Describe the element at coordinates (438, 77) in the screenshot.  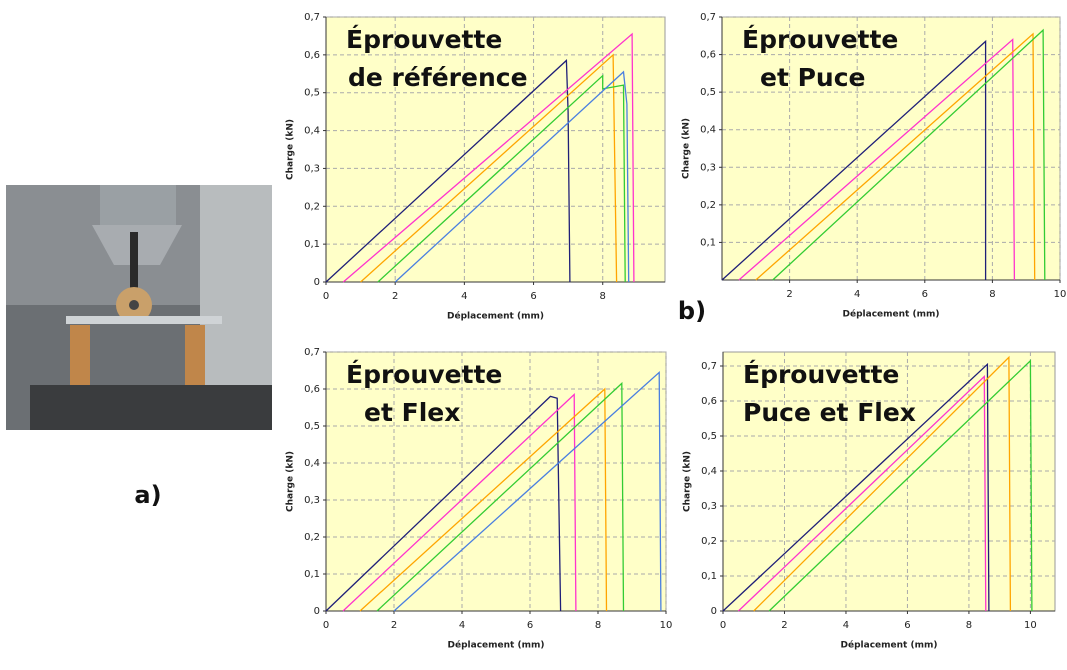
I see `annotation: de référence` at that location.